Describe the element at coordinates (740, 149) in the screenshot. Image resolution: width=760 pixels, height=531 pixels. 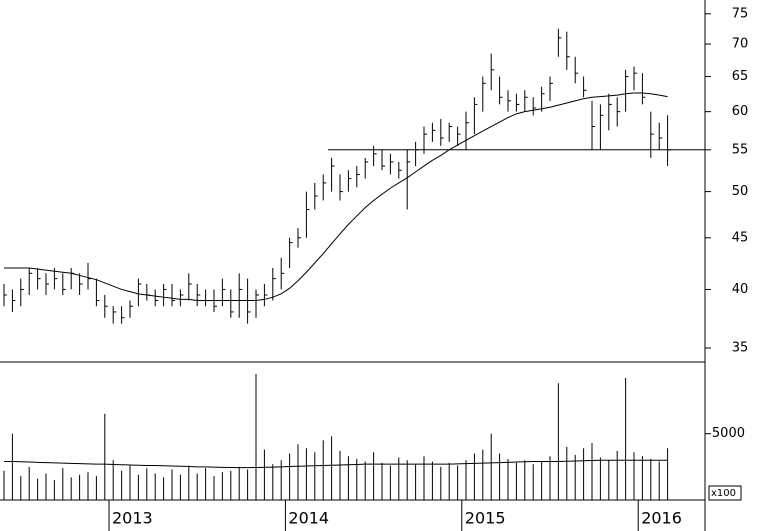
I see `y-tick-label: 55` at that location.